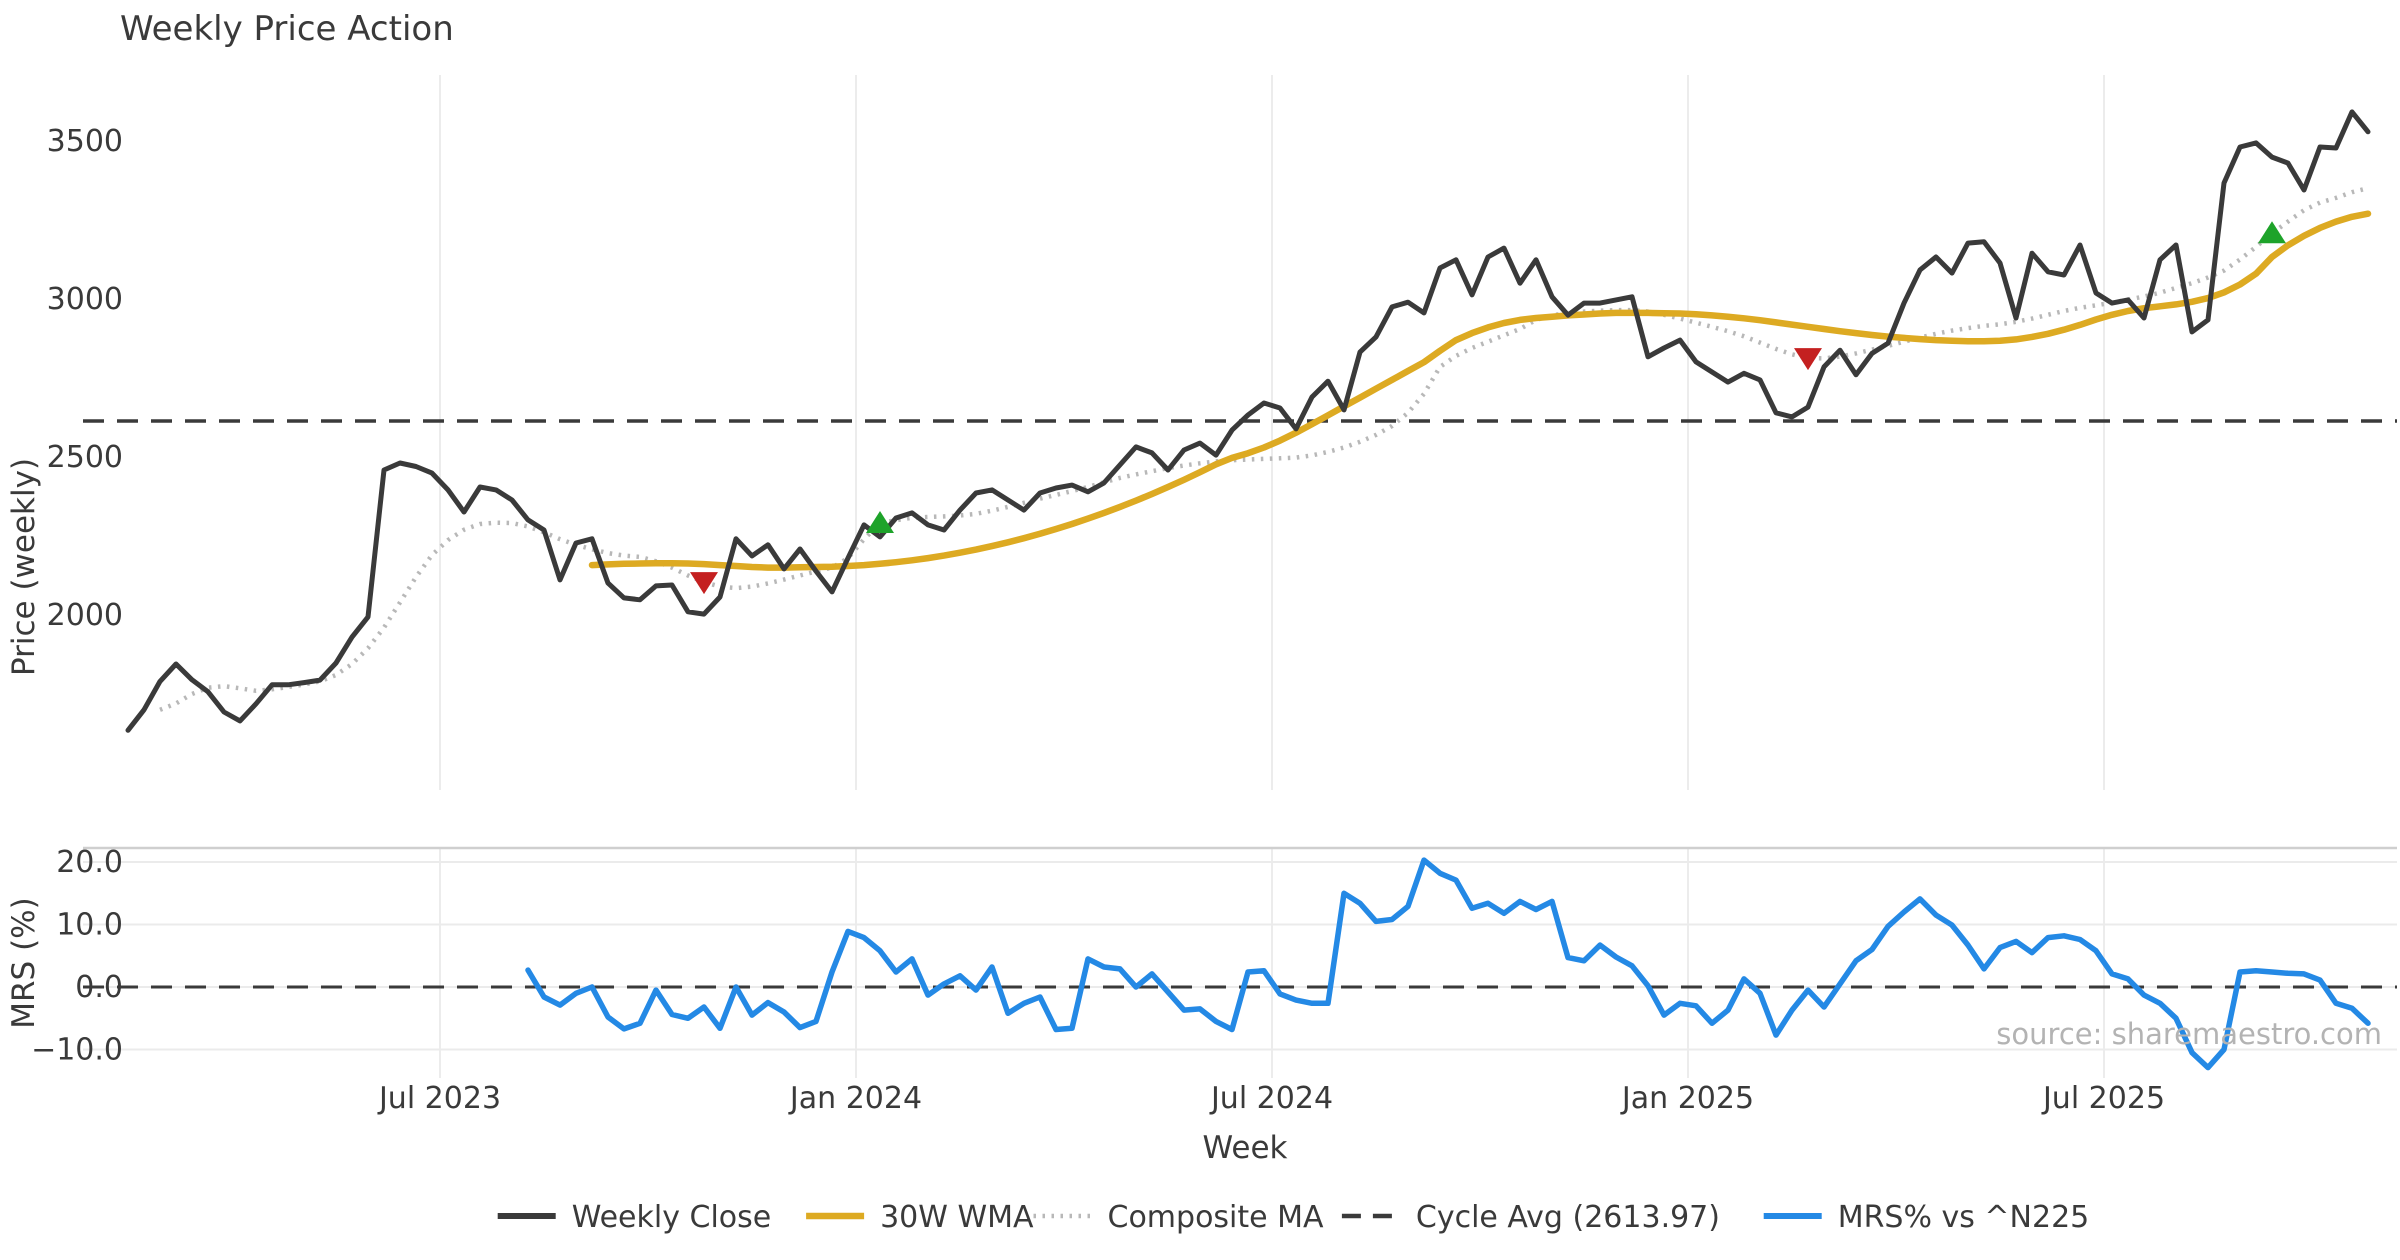  I want to click on price-ytick-label: 3000, so click(85, 299).